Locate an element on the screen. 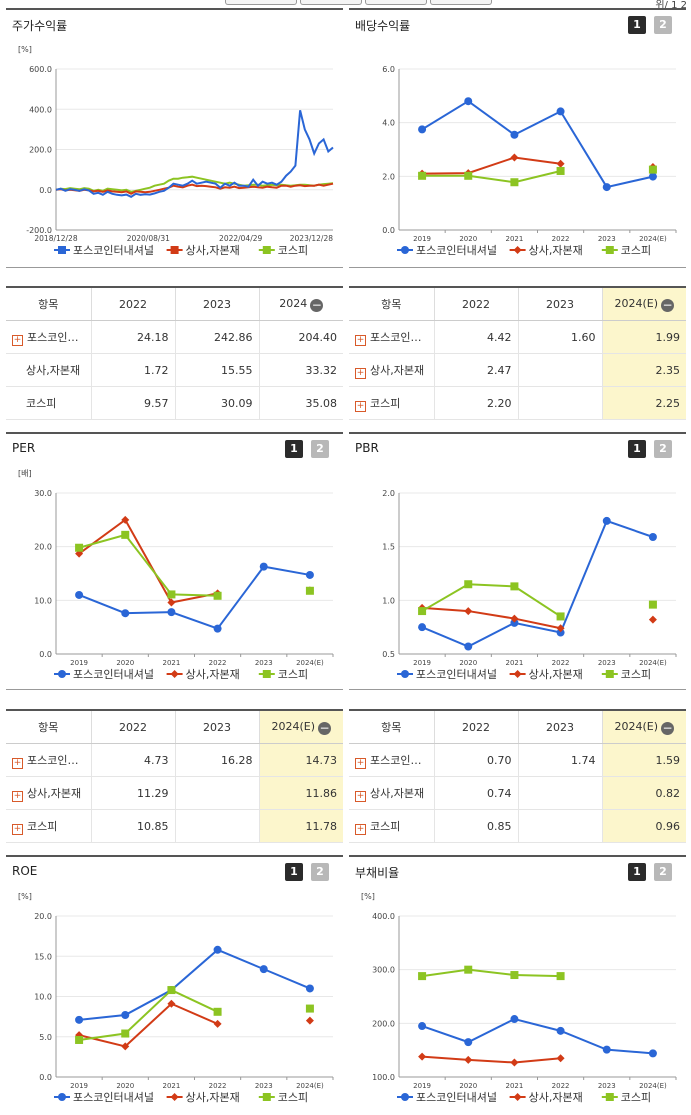  column-header-label: 2022 is located at coordinates (476, 727).